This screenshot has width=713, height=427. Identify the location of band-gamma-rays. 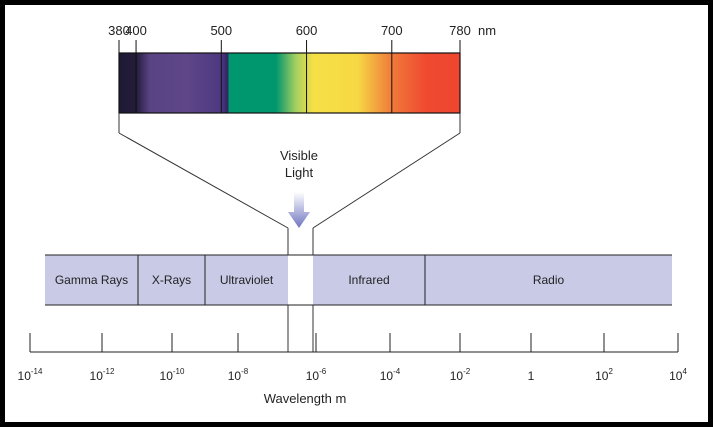
(91, 280).